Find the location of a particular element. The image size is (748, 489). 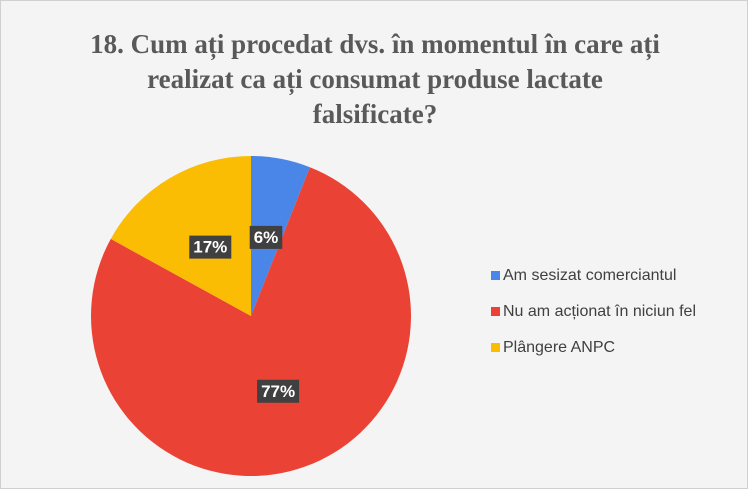

data-label: 6% is located at coordinates (266, 237).